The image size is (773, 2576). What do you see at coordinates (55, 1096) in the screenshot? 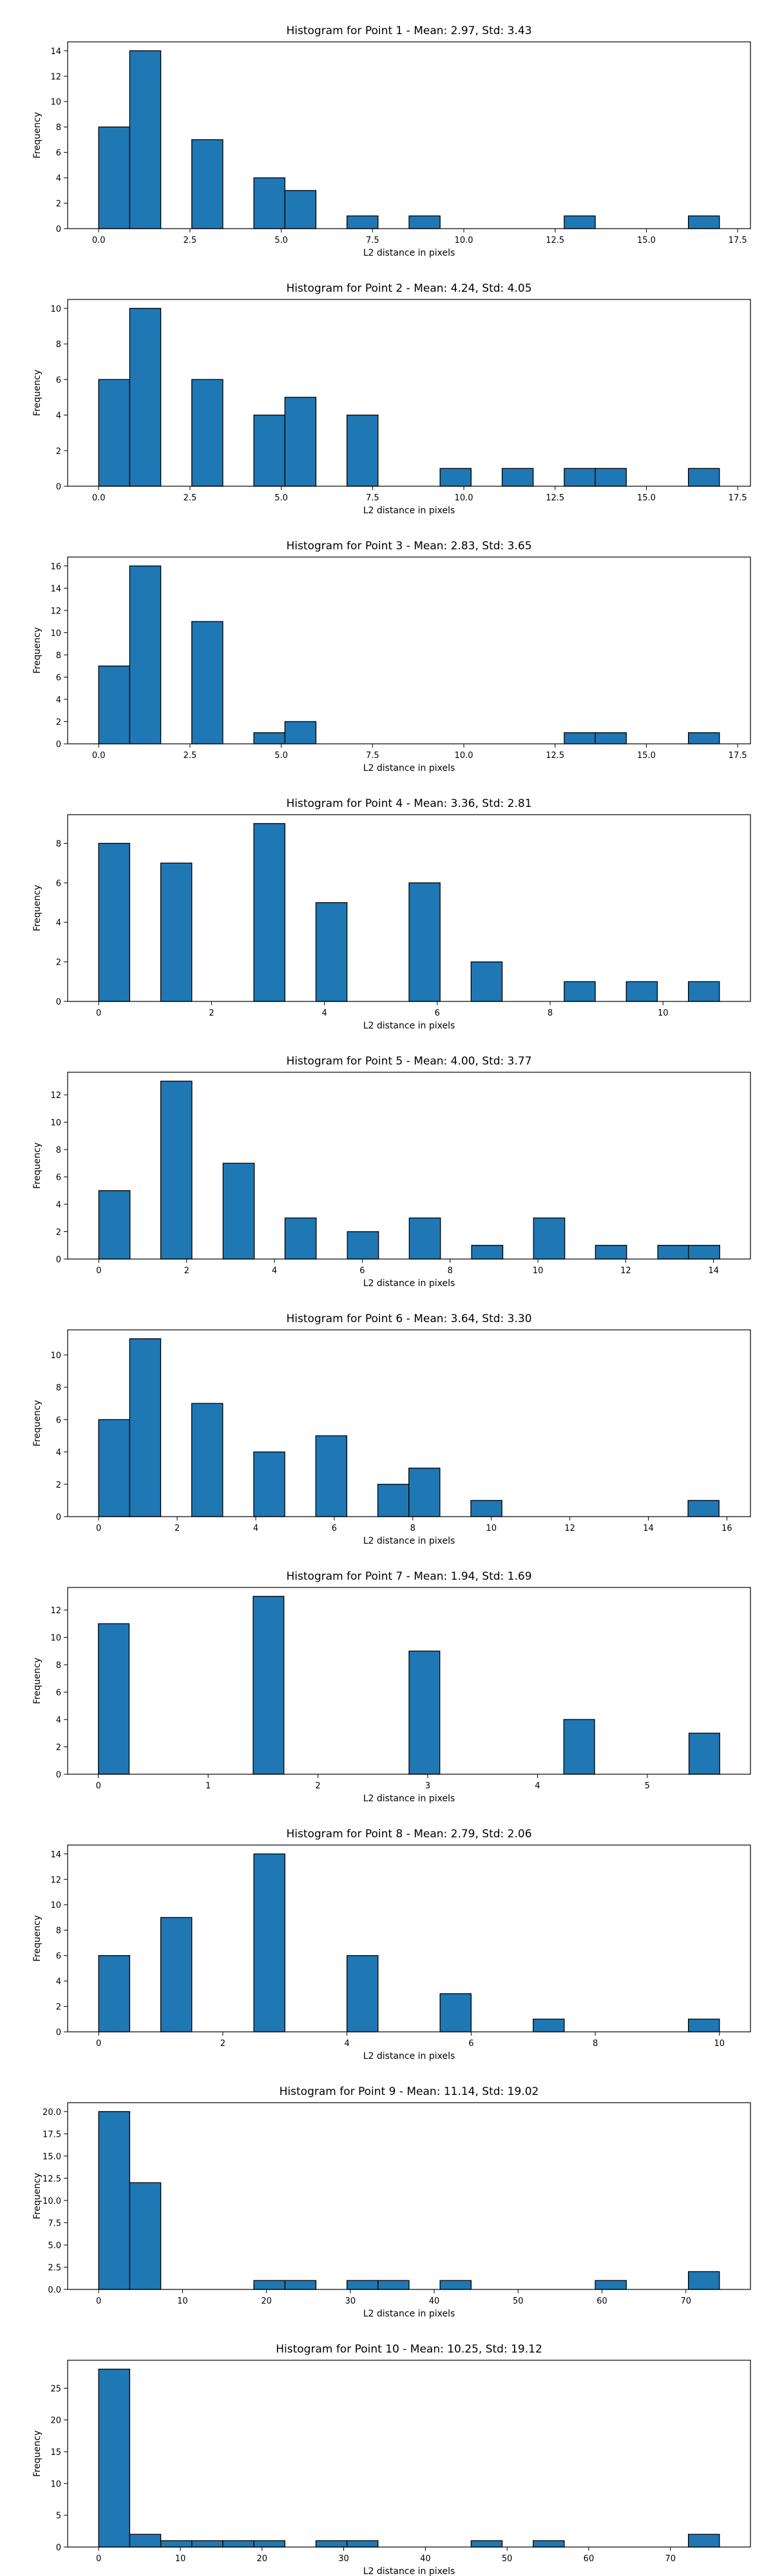
I see `y-tick-label: 12` at bounding box center [55, 1096].